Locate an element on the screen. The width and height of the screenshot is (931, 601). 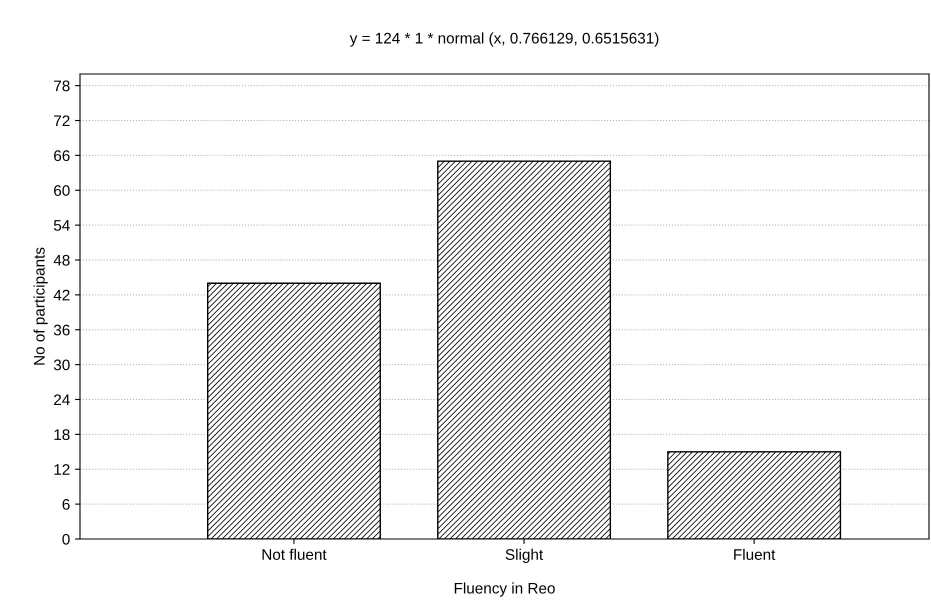
y-tick-label: 42 is located at coordinates (62, 295).